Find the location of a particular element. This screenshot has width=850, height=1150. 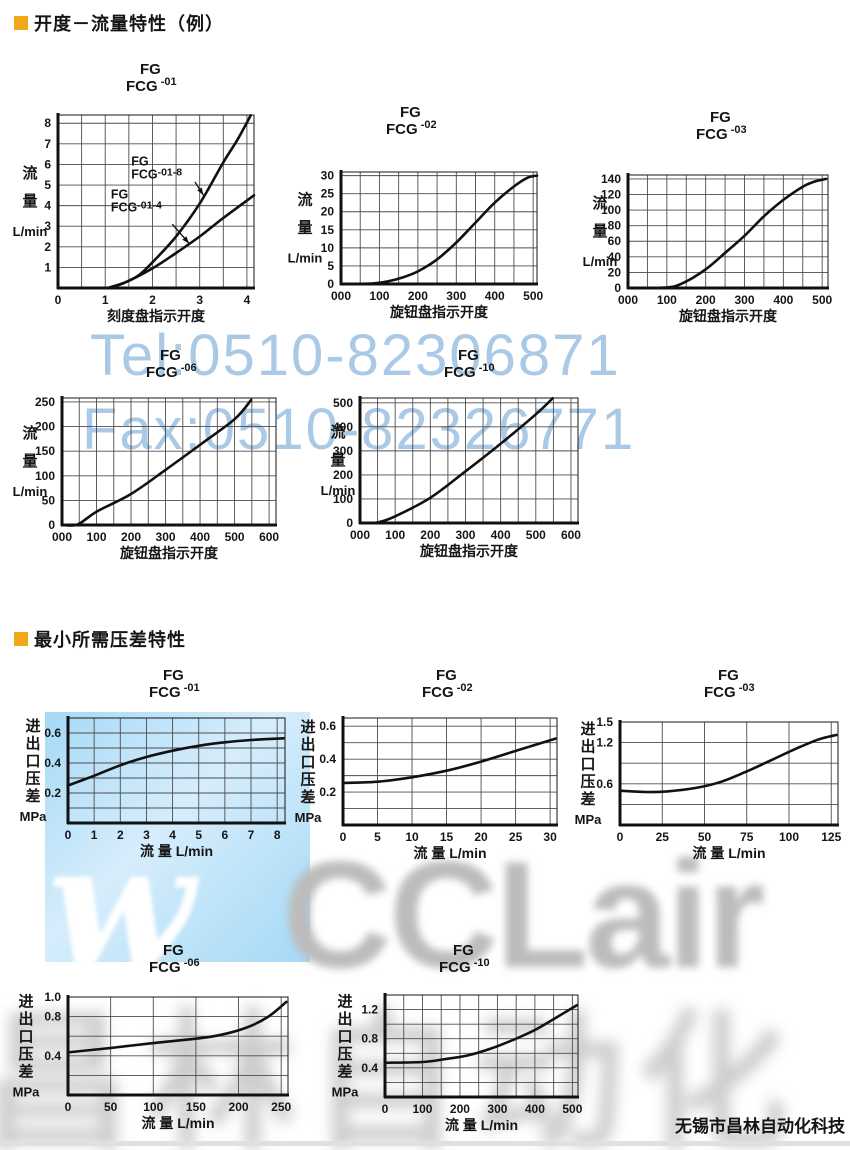

y-tick-label: 0.8 is located at coordinates (369, 1039).